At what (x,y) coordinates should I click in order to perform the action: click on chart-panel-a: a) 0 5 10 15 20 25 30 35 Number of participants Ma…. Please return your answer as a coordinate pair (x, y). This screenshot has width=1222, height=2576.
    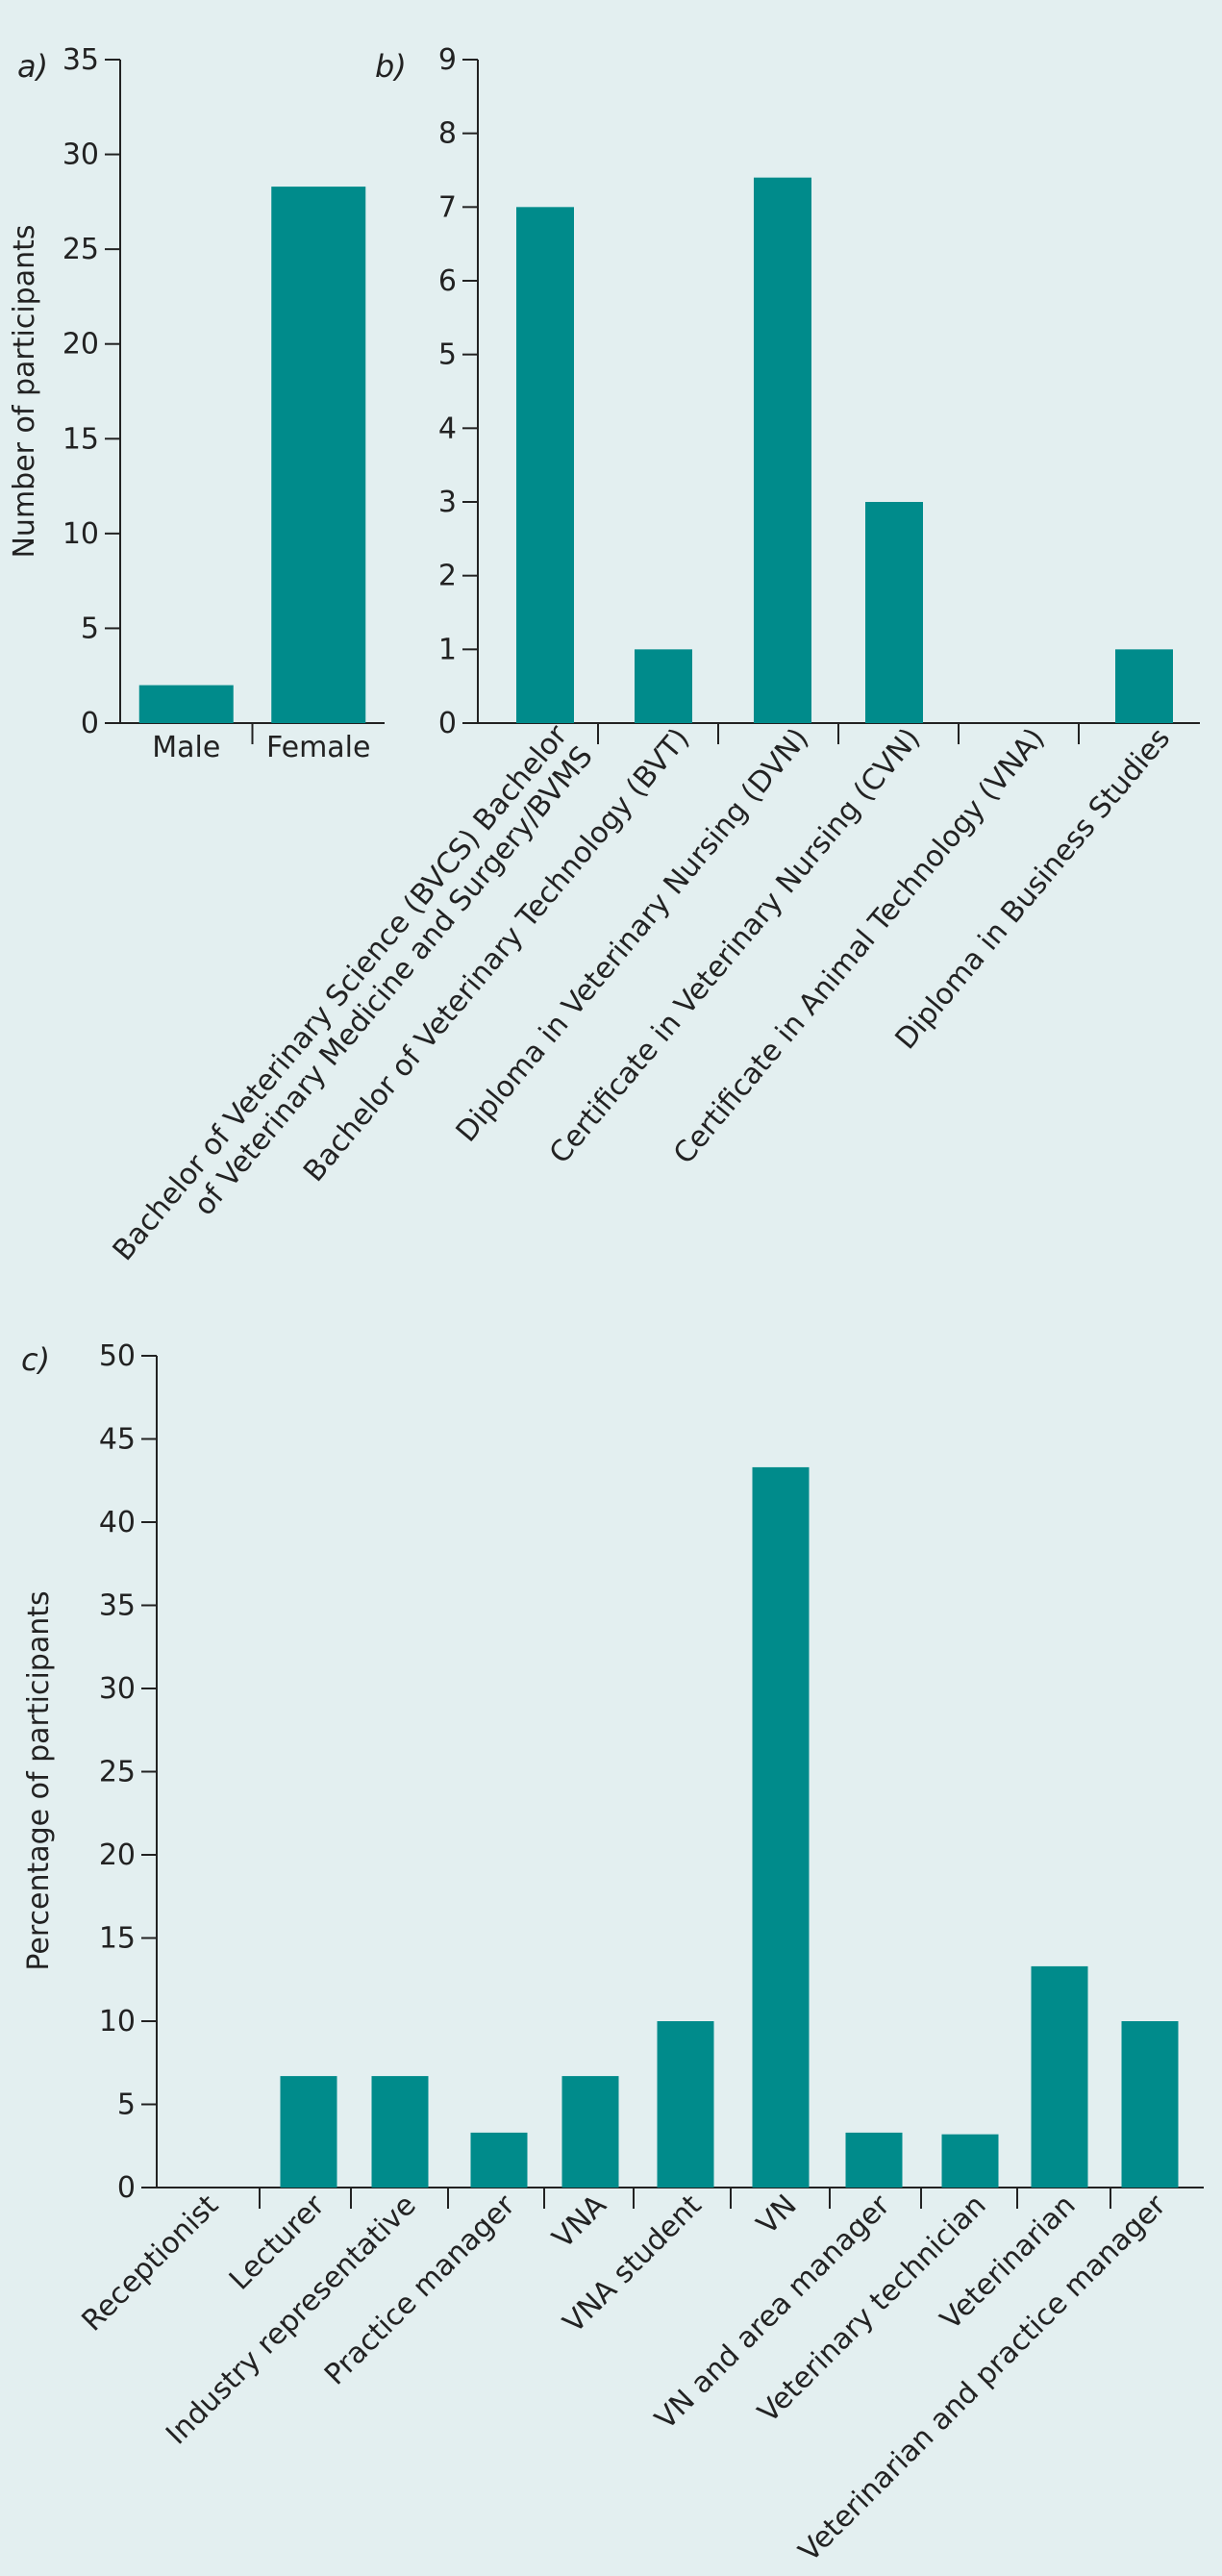
    Looking at the image, I should click on (196, 403).